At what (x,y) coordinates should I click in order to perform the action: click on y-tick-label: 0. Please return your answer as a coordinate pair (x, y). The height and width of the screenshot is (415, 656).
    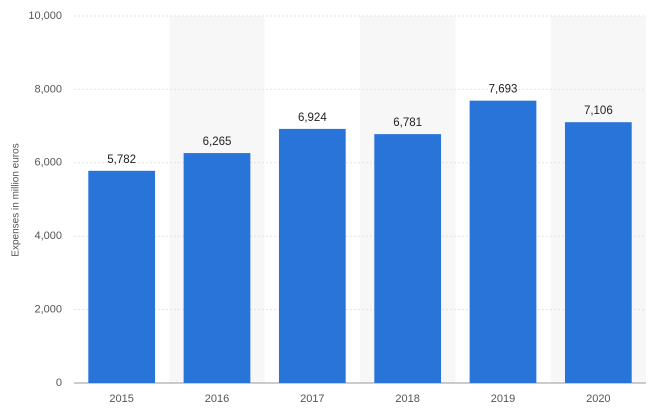
    Looking at the image, I should click on (59, 383).